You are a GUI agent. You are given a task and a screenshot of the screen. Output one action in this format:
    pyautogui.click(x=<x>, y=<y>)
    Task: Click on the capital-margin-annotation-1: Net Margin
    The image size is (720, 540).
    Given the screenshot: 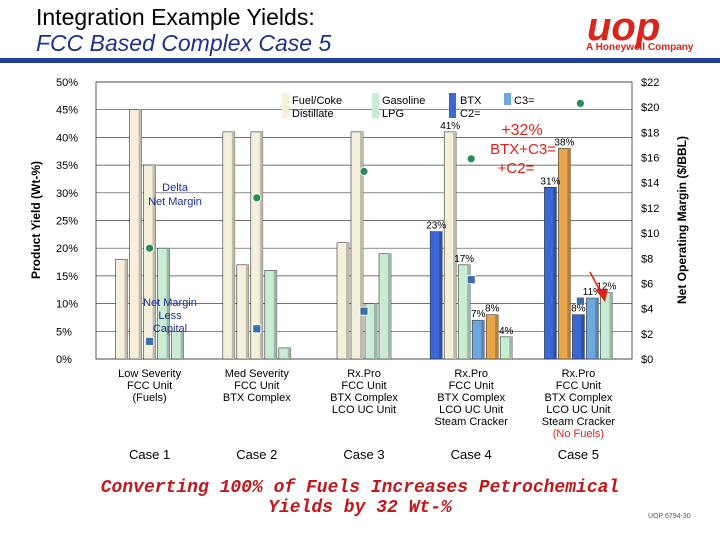 What is the action you would take?
    pyautogui.click(x=170, y=303)
    